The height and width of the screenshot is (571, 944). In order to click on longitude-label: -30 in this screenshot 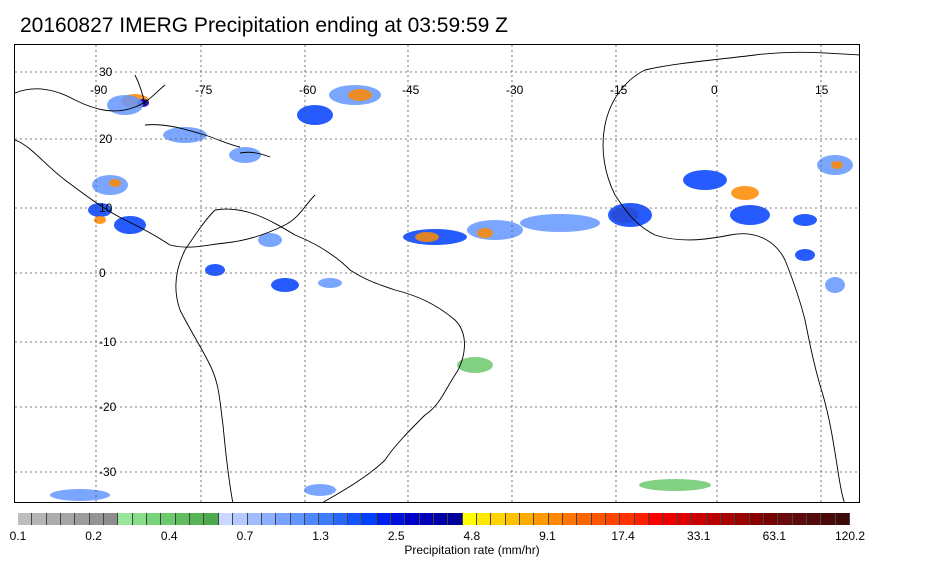, I will do `click(515, 90)`.